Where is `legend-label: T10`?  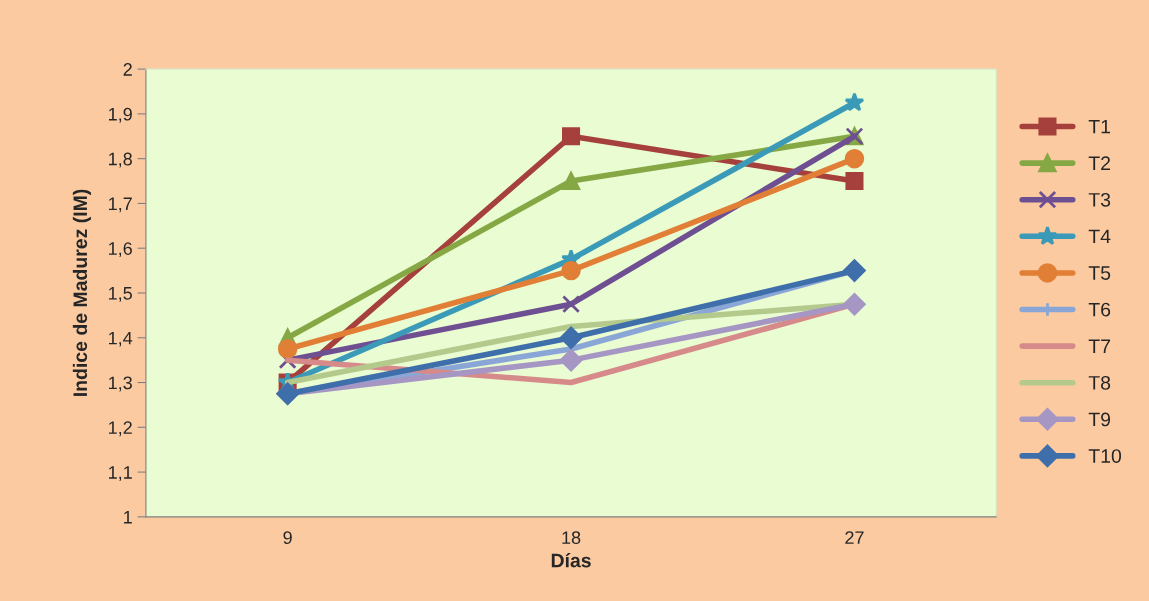
legend-label: T10 is located at coordinates (1105, 456).